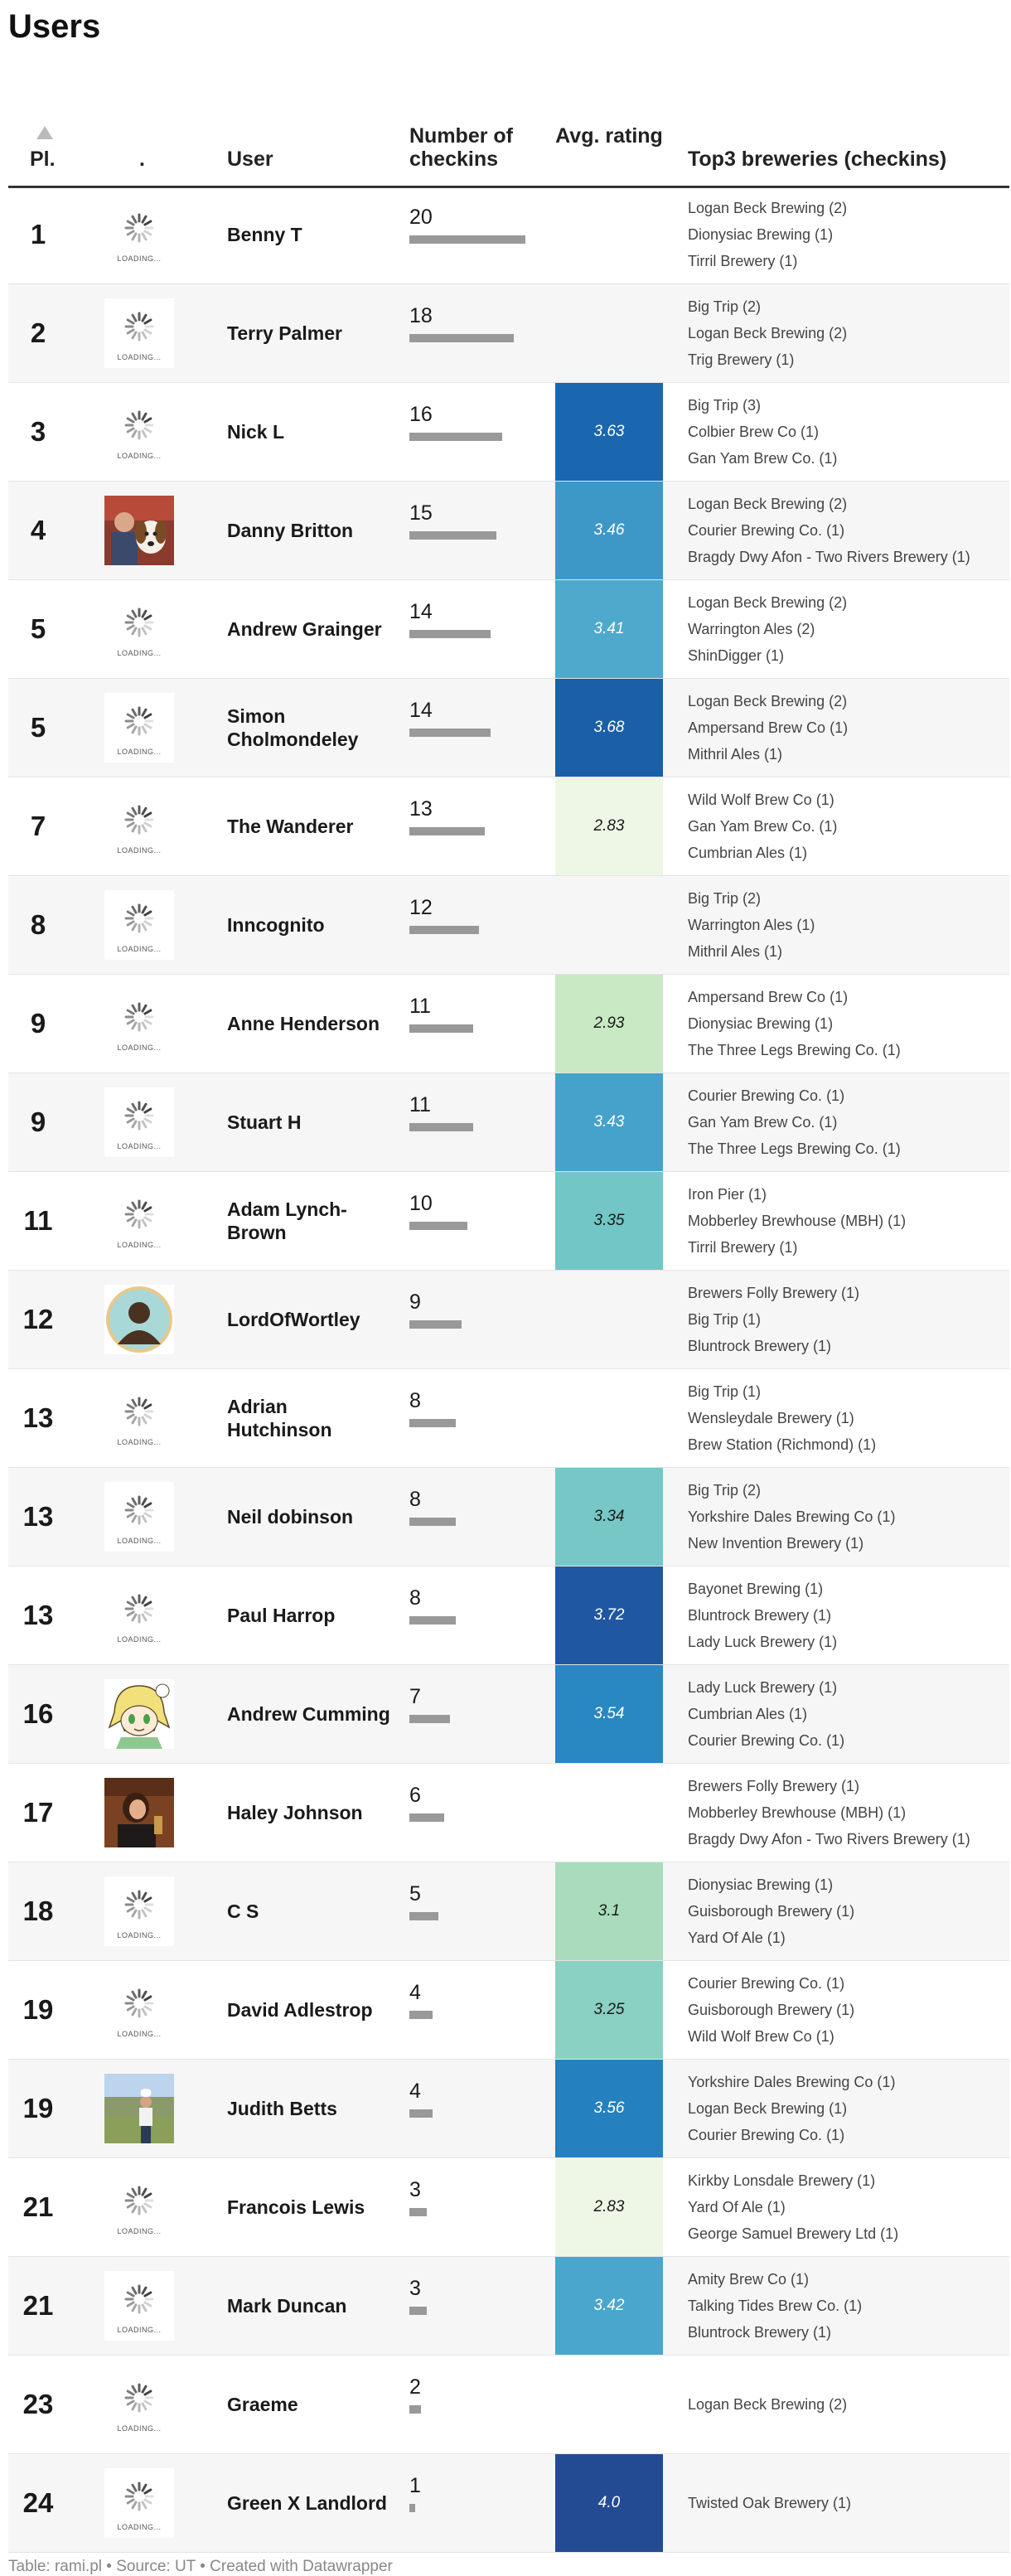 The height and width of the screenshot is (2576, 1011). What do you see at coordinates (751, 629) in the screenshot?
I see `brewery-item: Warrington Ales (2)` at bounding box center [751, 629].